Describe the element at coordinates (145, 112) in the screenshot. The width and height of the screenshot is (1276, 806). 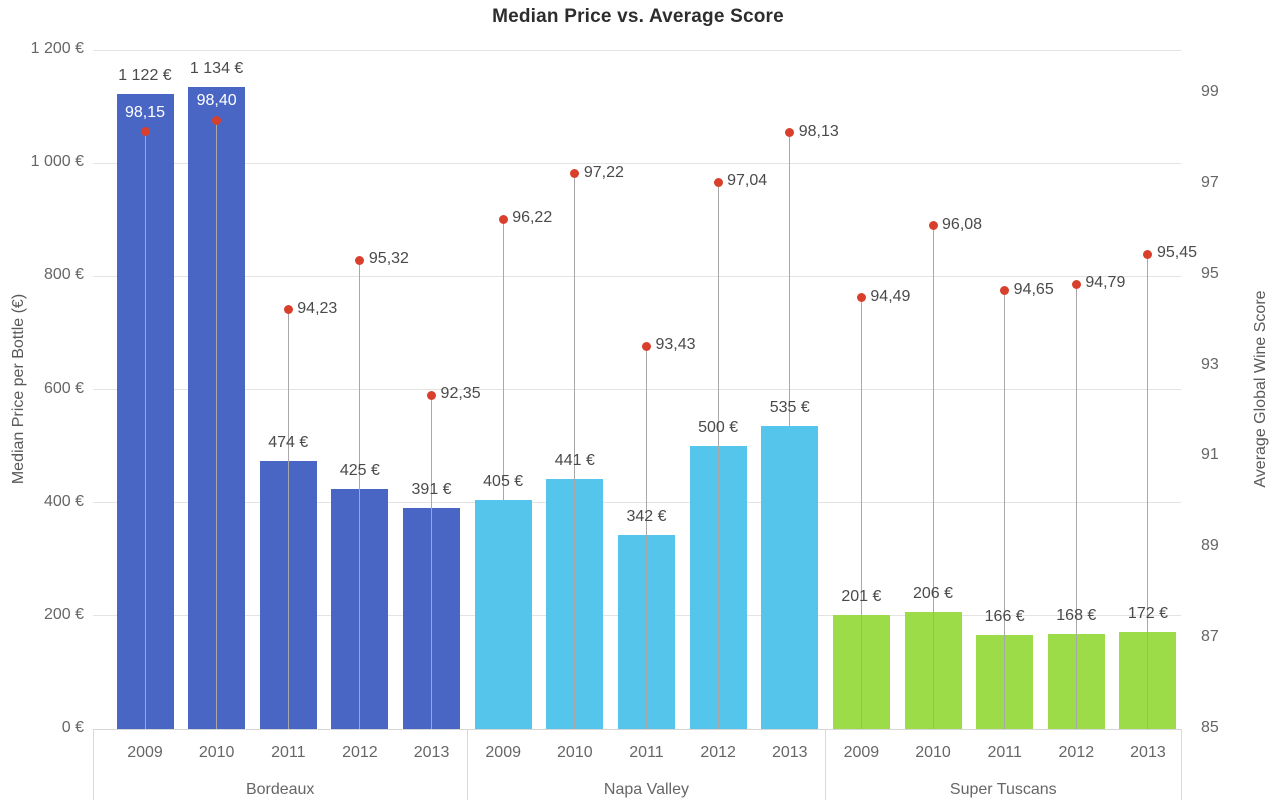
I see `score-label: 98,15` at that location.